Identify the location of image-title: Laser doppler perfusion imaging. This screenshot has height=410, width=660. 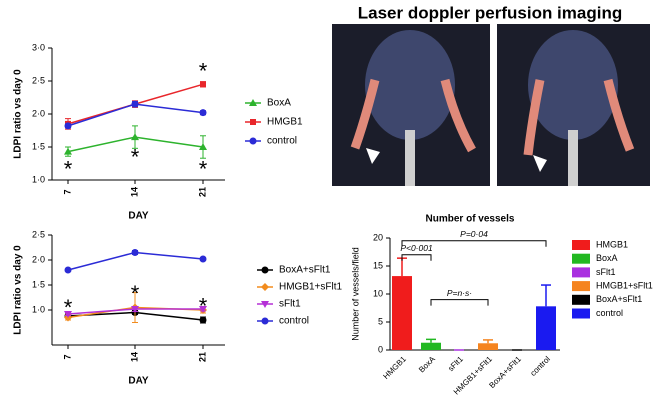
(490, 12).